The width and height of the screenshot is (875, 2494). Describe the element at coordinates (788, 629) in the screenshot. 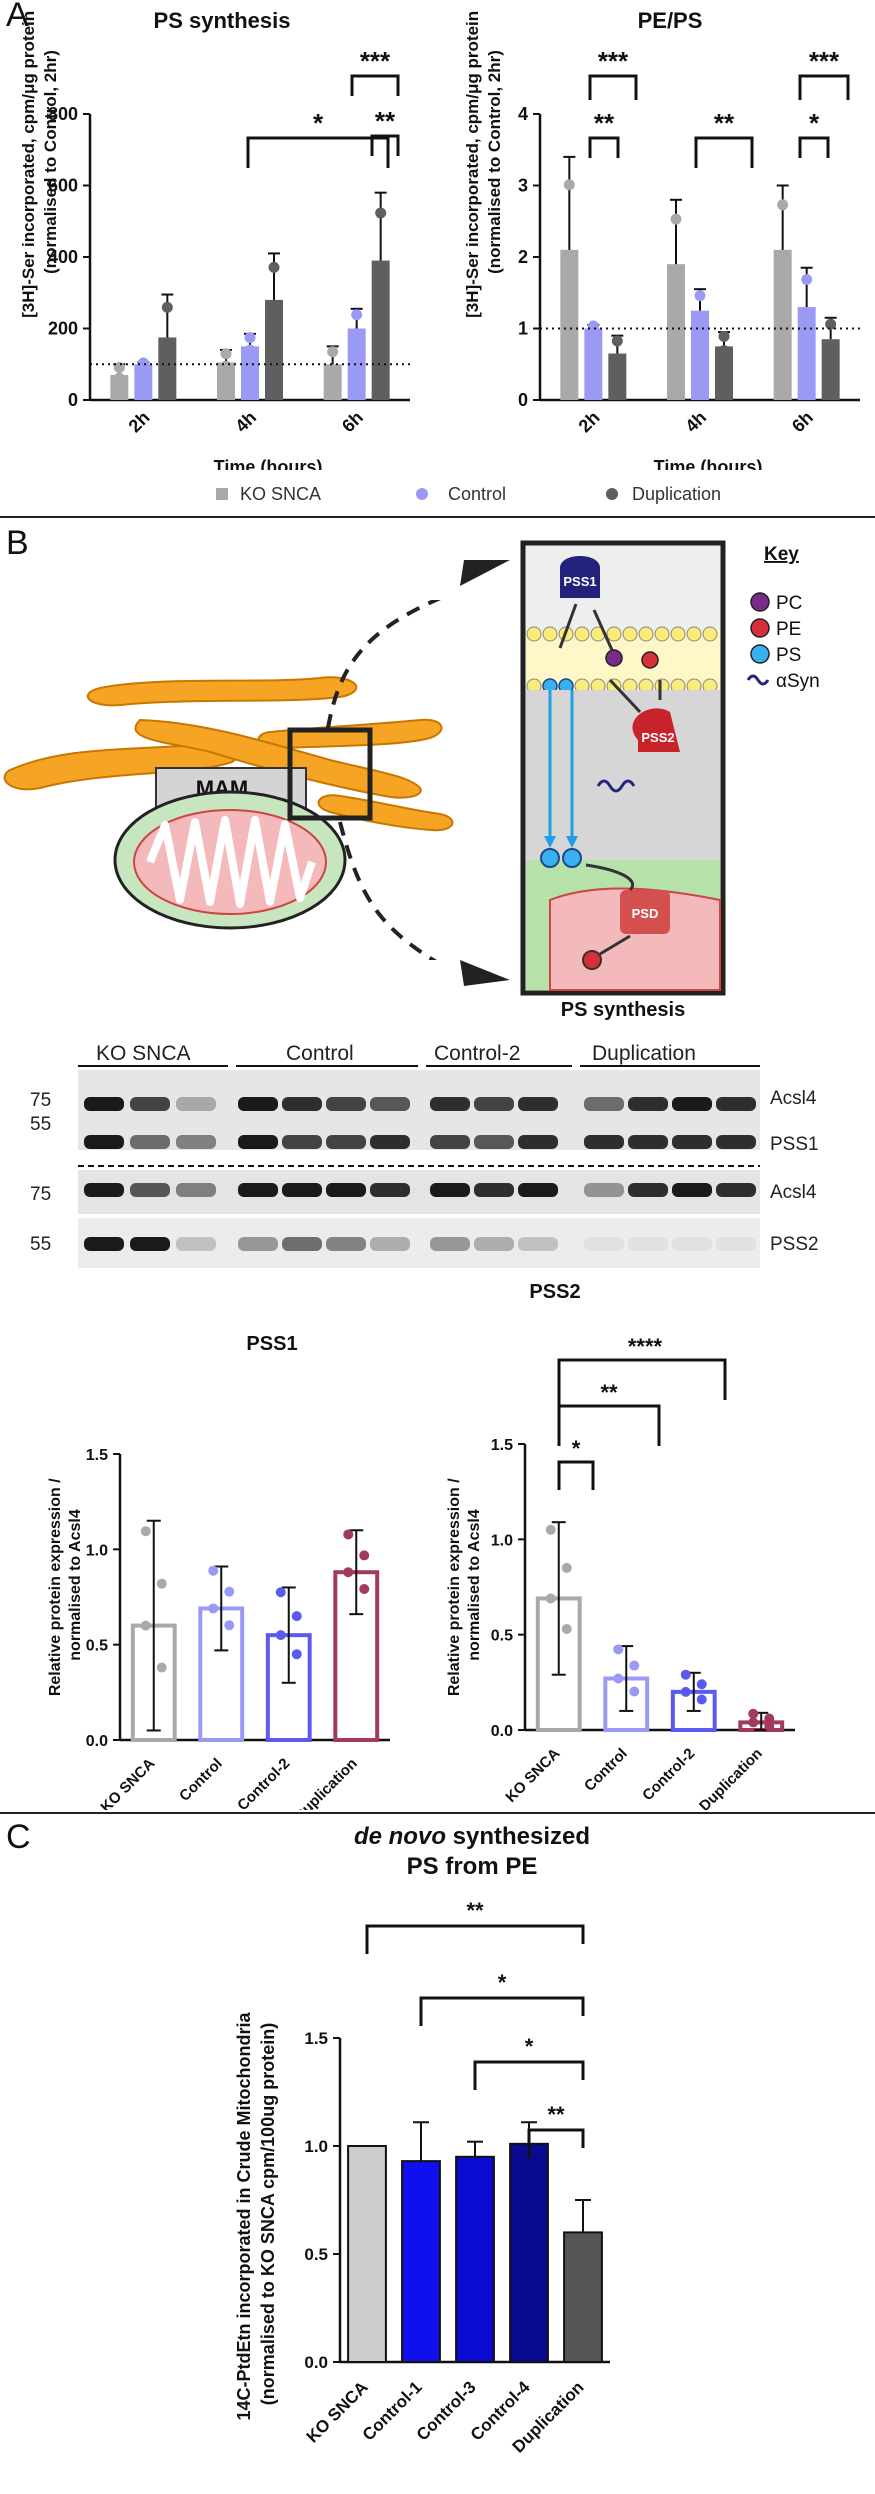

I see `key-pe-label: PE` at that location.